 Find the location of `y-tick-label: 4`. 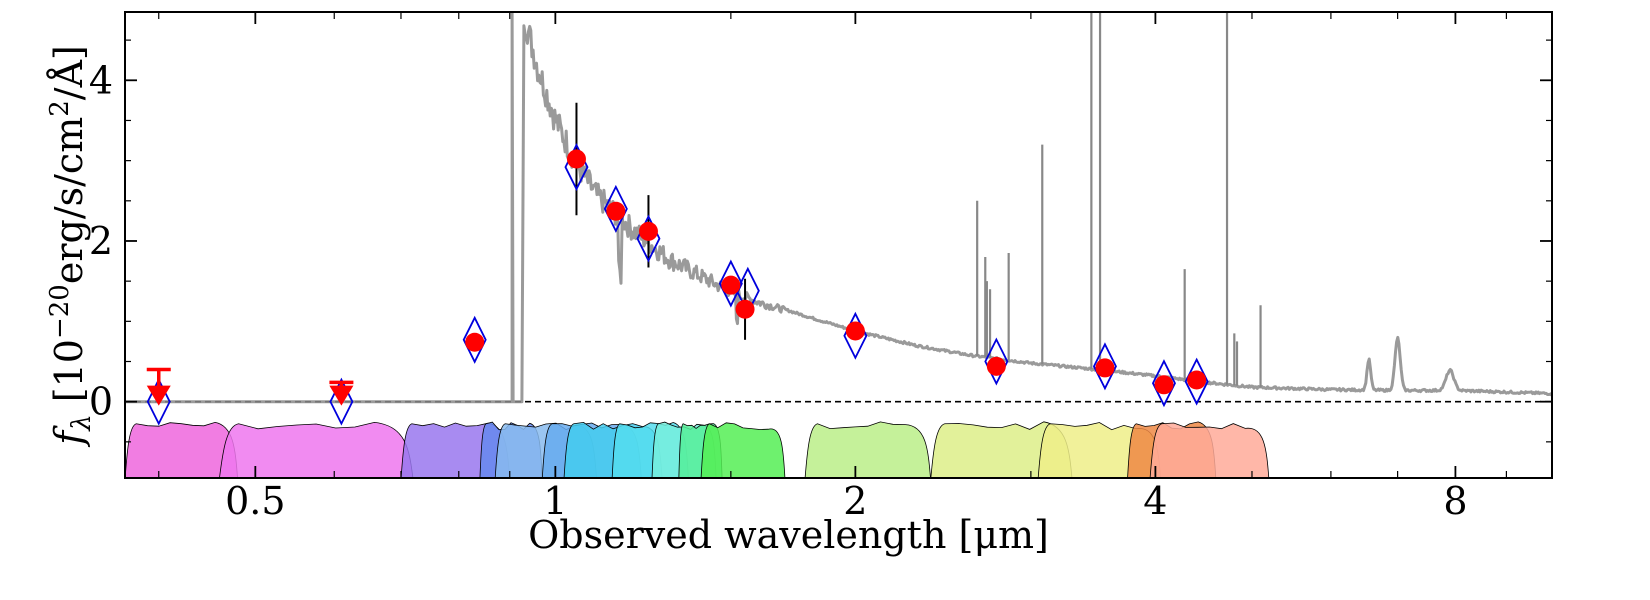

y-tick-label: 4 is located at coordinates (101, 80).